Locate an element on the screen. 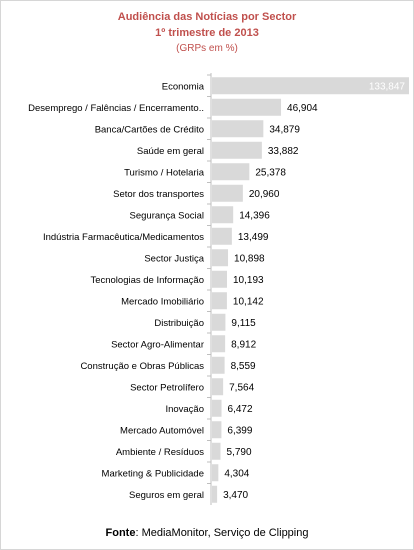  value-label: 14,396 is located at coordinates (254, 215).